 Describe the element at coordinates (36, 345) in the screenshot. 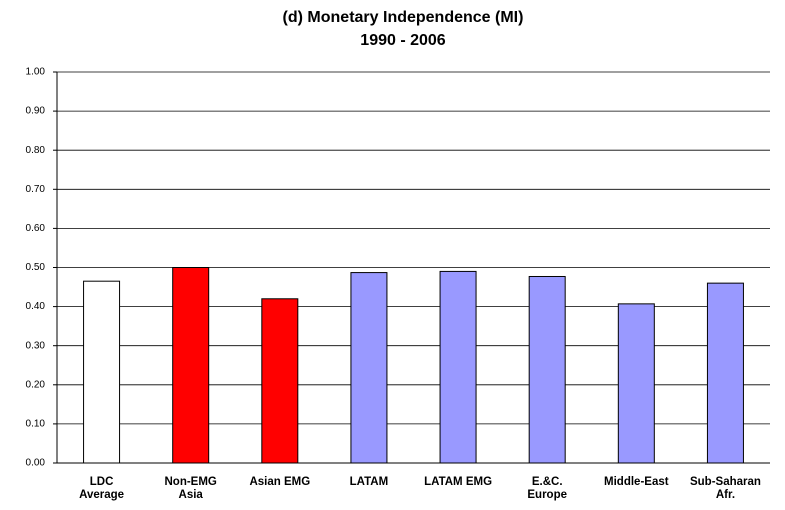

I see `y-tick-label: 0.30` at that location.